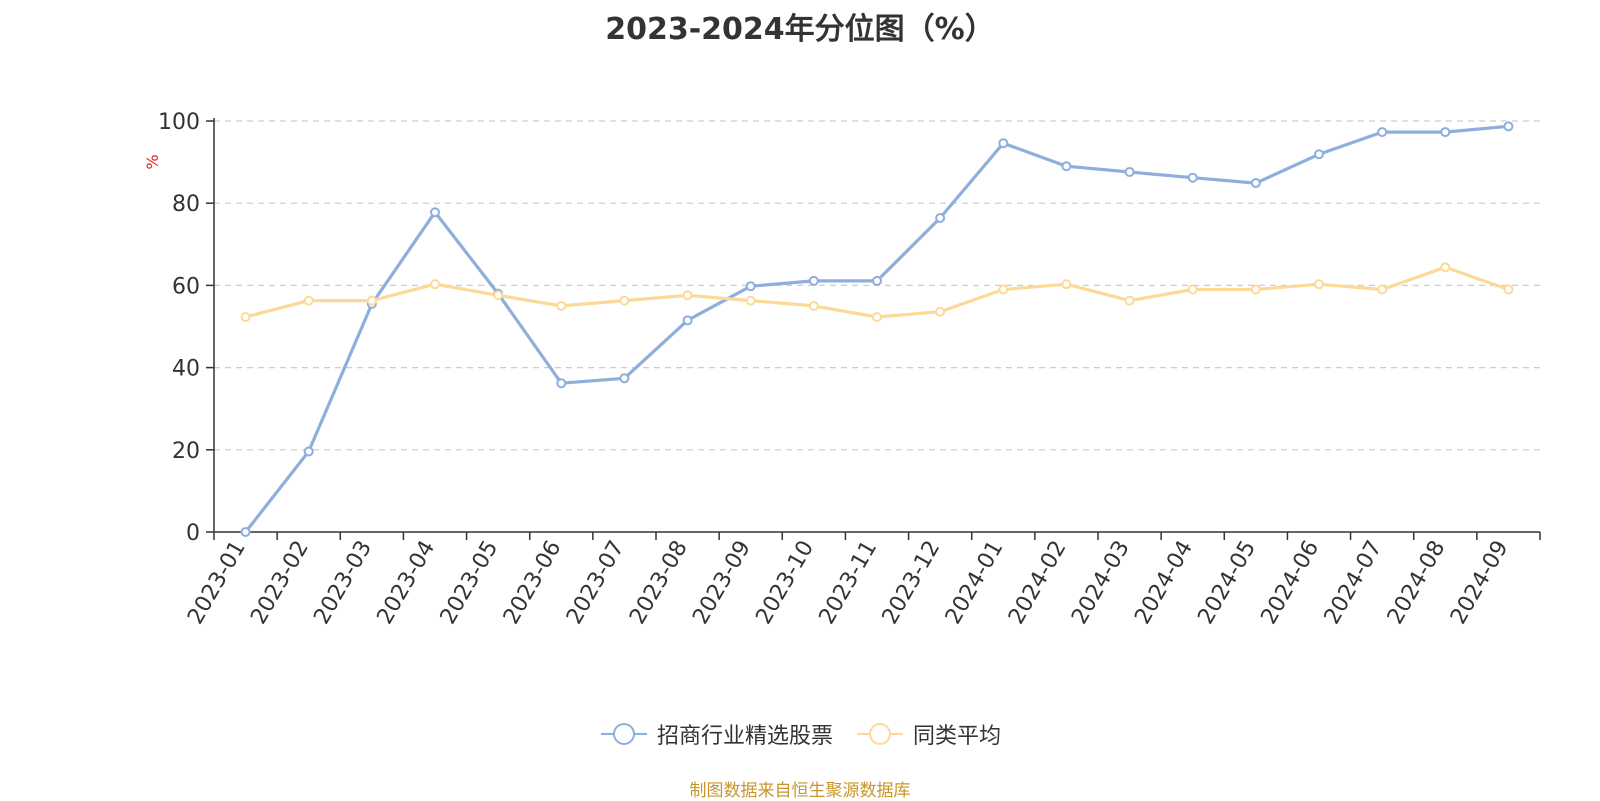 The height and width of the screenshot is (801, 1600). I want to click on x-tick-label-2023-01: 2023-01, so click(217, 583).